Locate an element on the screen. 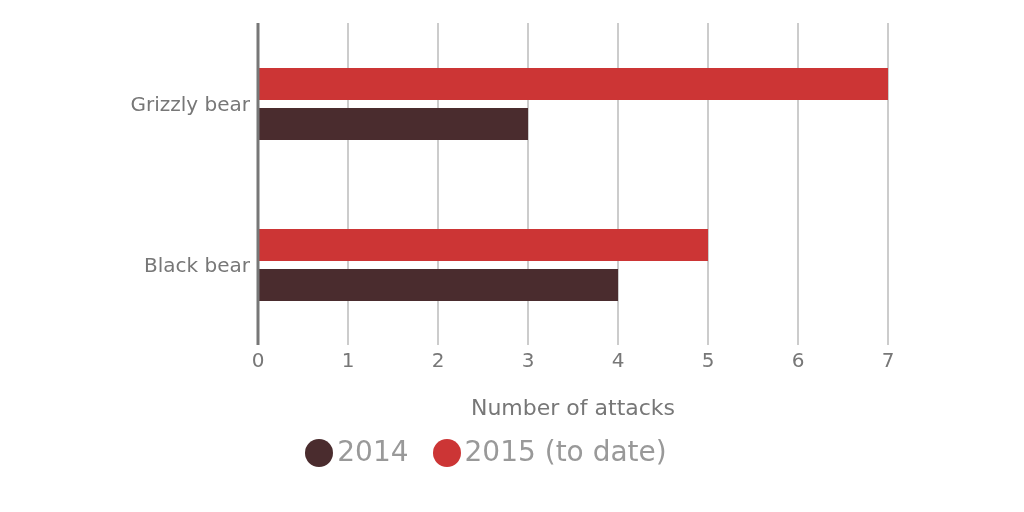  legend-label: 2014 is located at coordinates (373, 451).